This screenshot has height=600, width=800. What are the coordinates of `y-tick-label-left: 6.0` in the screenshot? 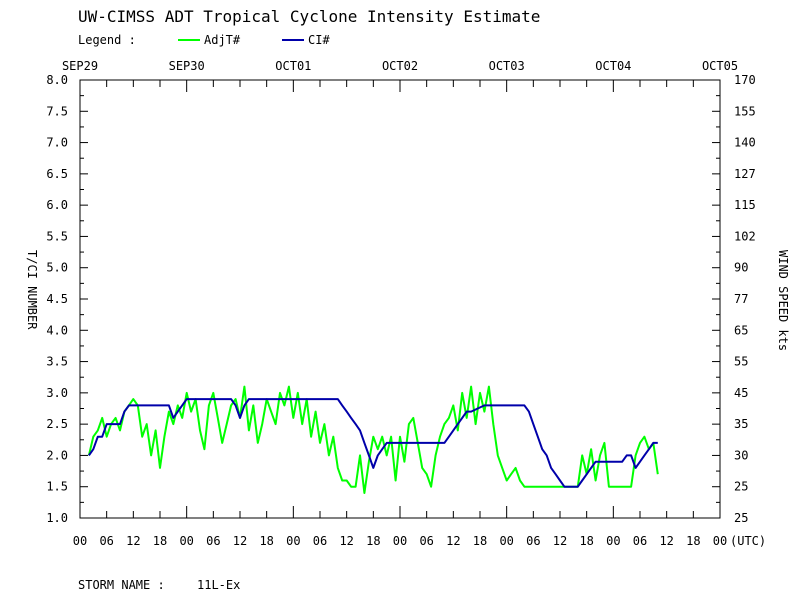 It's located at (57, 205).